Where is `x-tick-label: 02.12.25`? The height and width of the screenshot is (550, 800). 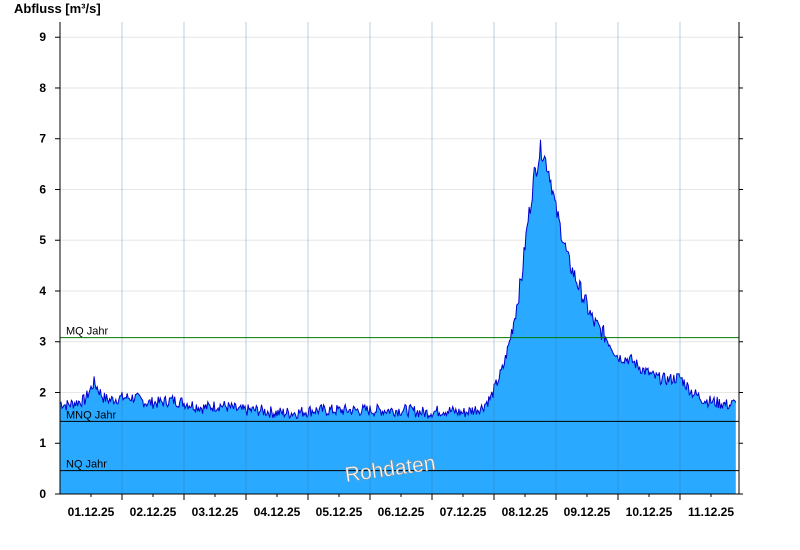 x-tick-label: 02.12.25 is located at coordinates (153, 512).